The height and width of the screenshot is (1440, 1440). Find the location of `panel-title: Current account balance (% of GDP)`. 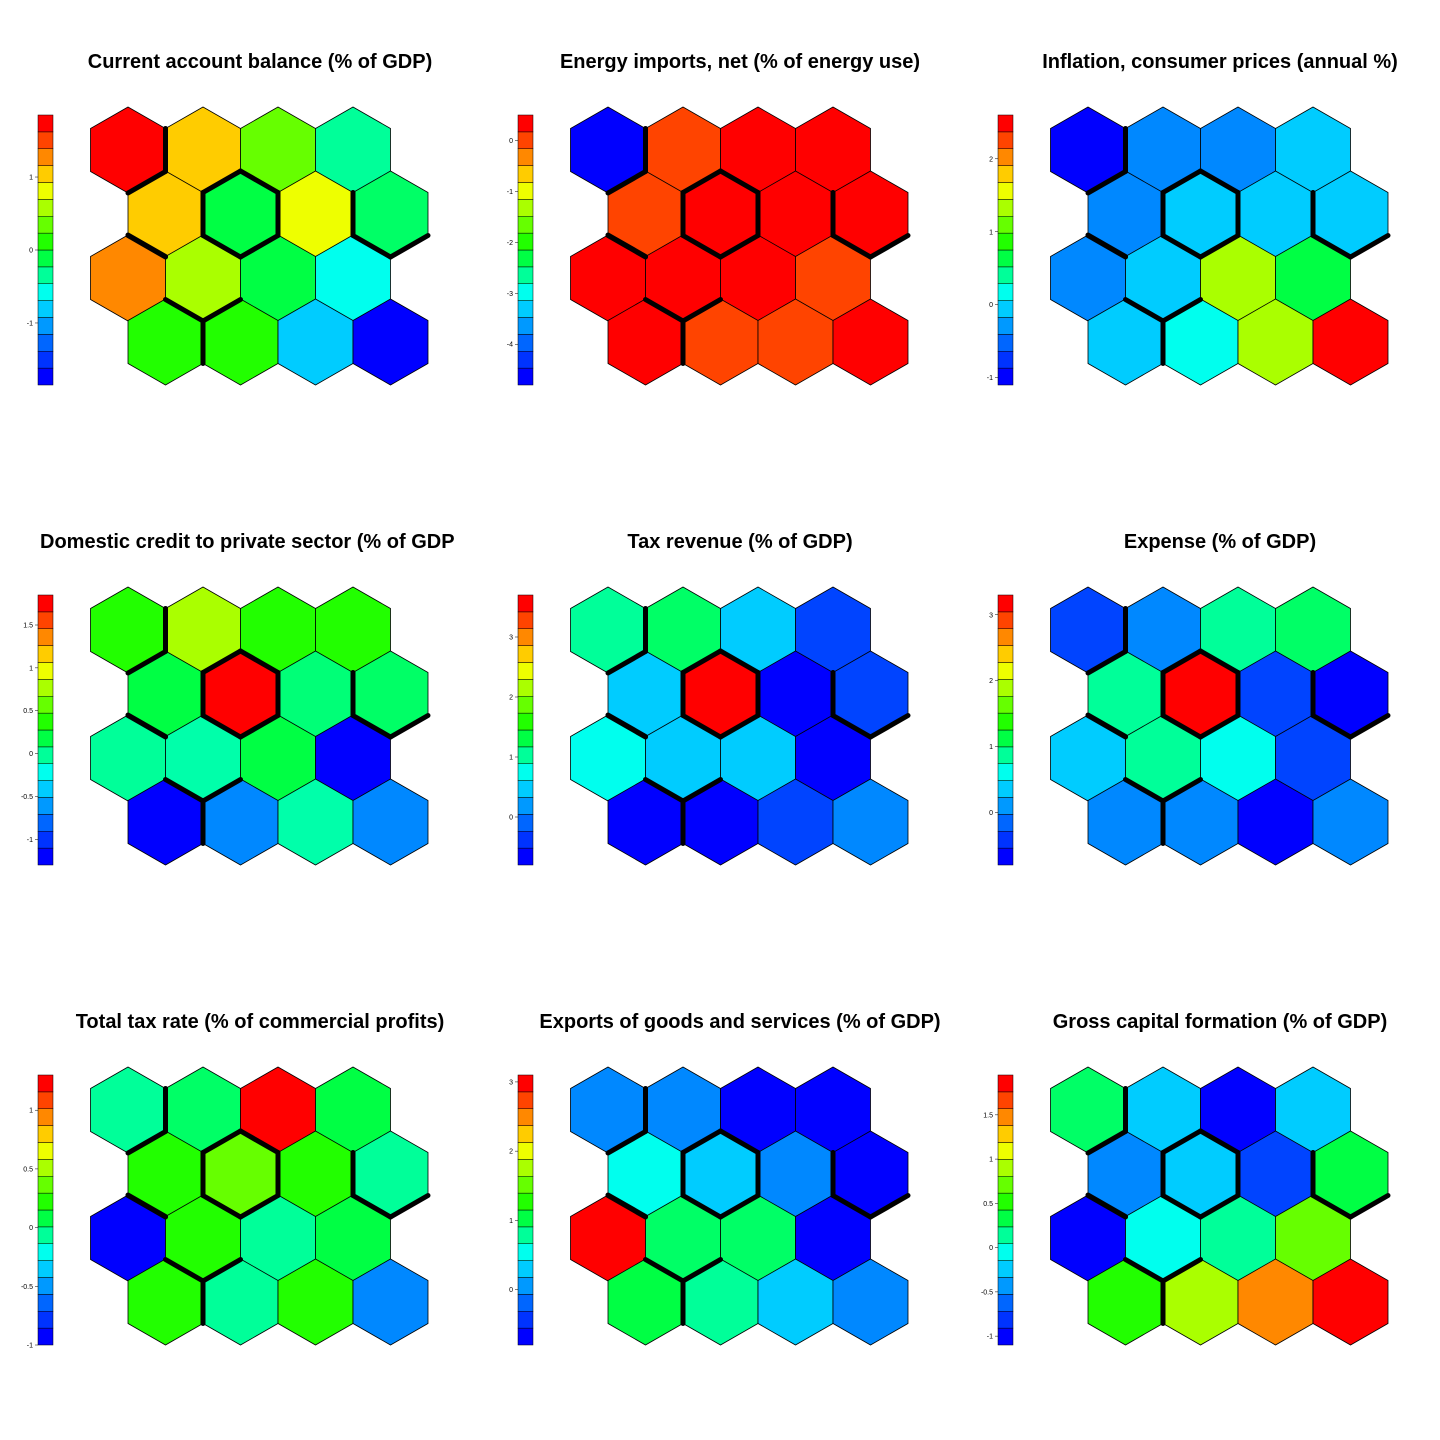

panel-title: Current account balance (% of GDP) is located at coordinates (260, 62).